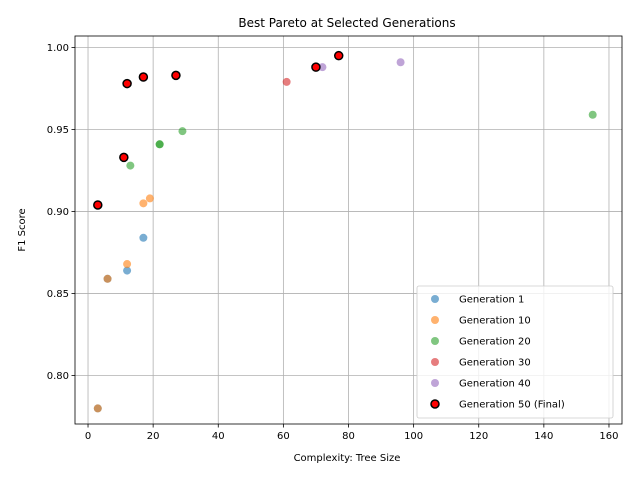  What do you see at coordinates (608, 436) in the screenshot?
I see `x-tick-label: 160` at bounding box center [608, 436].